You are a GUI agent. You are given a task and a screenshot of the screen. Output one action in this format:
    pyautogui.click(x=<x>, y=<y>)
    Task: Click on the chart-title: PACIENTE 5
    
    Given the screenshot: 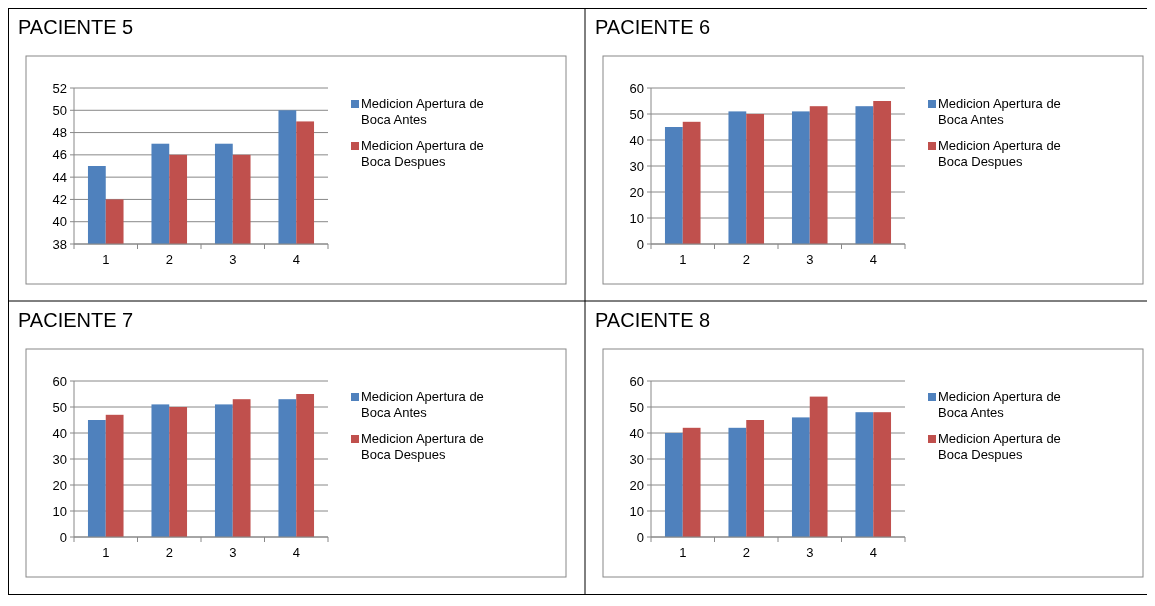 What is the action you would take?
    pyautogui.click(x=76, y=27)
    